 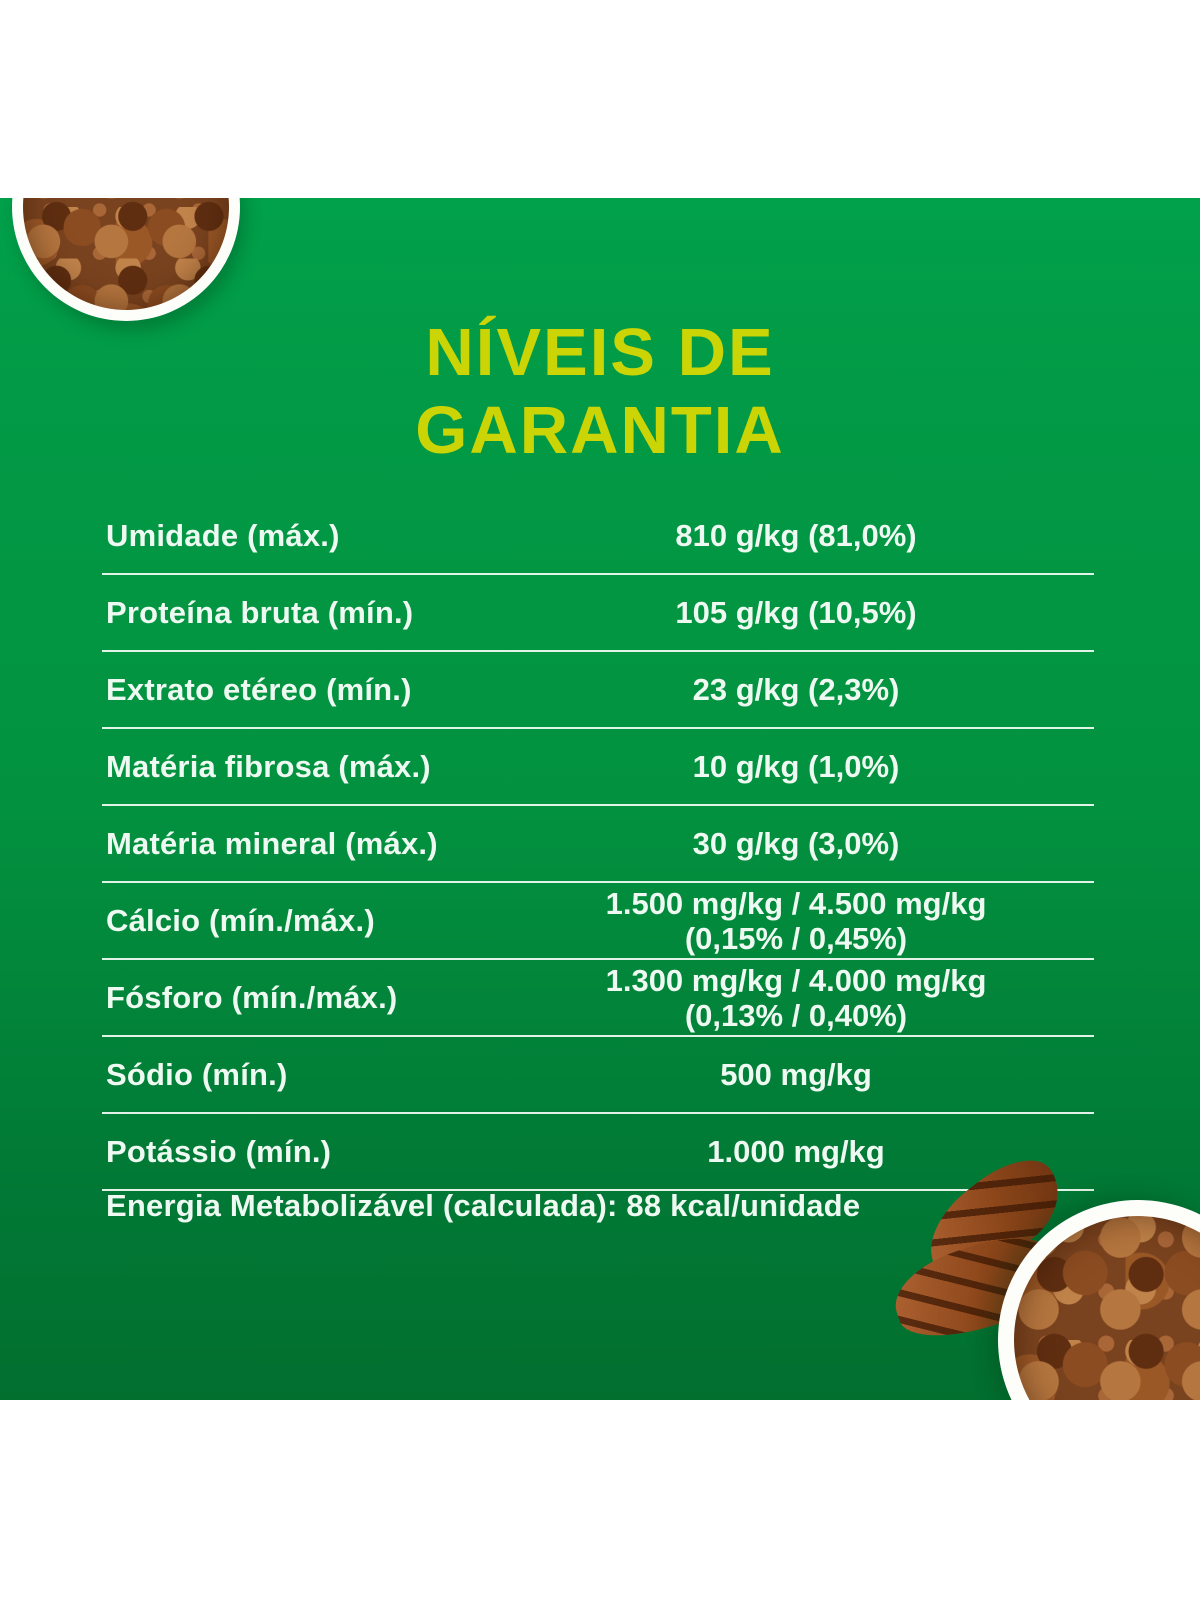 What do you see at coordinates (598, 1075) in the screenshot?
I see `table-row: Sódio (mín.) 500 mg/kg` at bounding box center [598, 1075].